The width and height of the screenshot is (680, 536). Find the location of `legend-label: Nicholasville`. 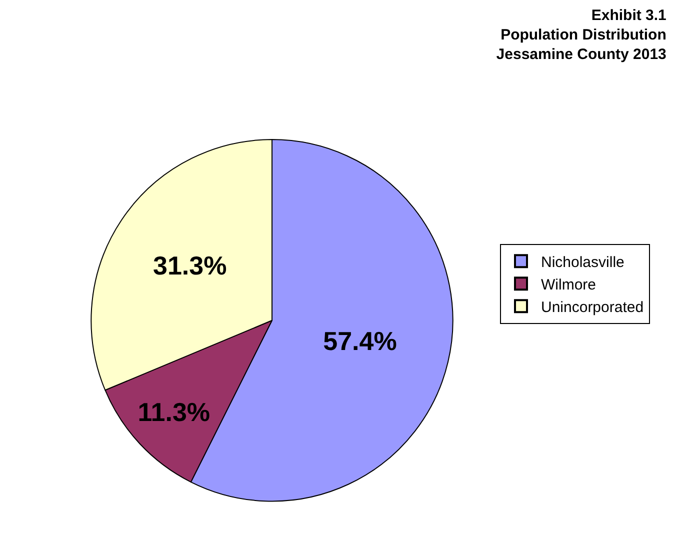

legend-label: Nicholasville is located at coordinates (582, 262).